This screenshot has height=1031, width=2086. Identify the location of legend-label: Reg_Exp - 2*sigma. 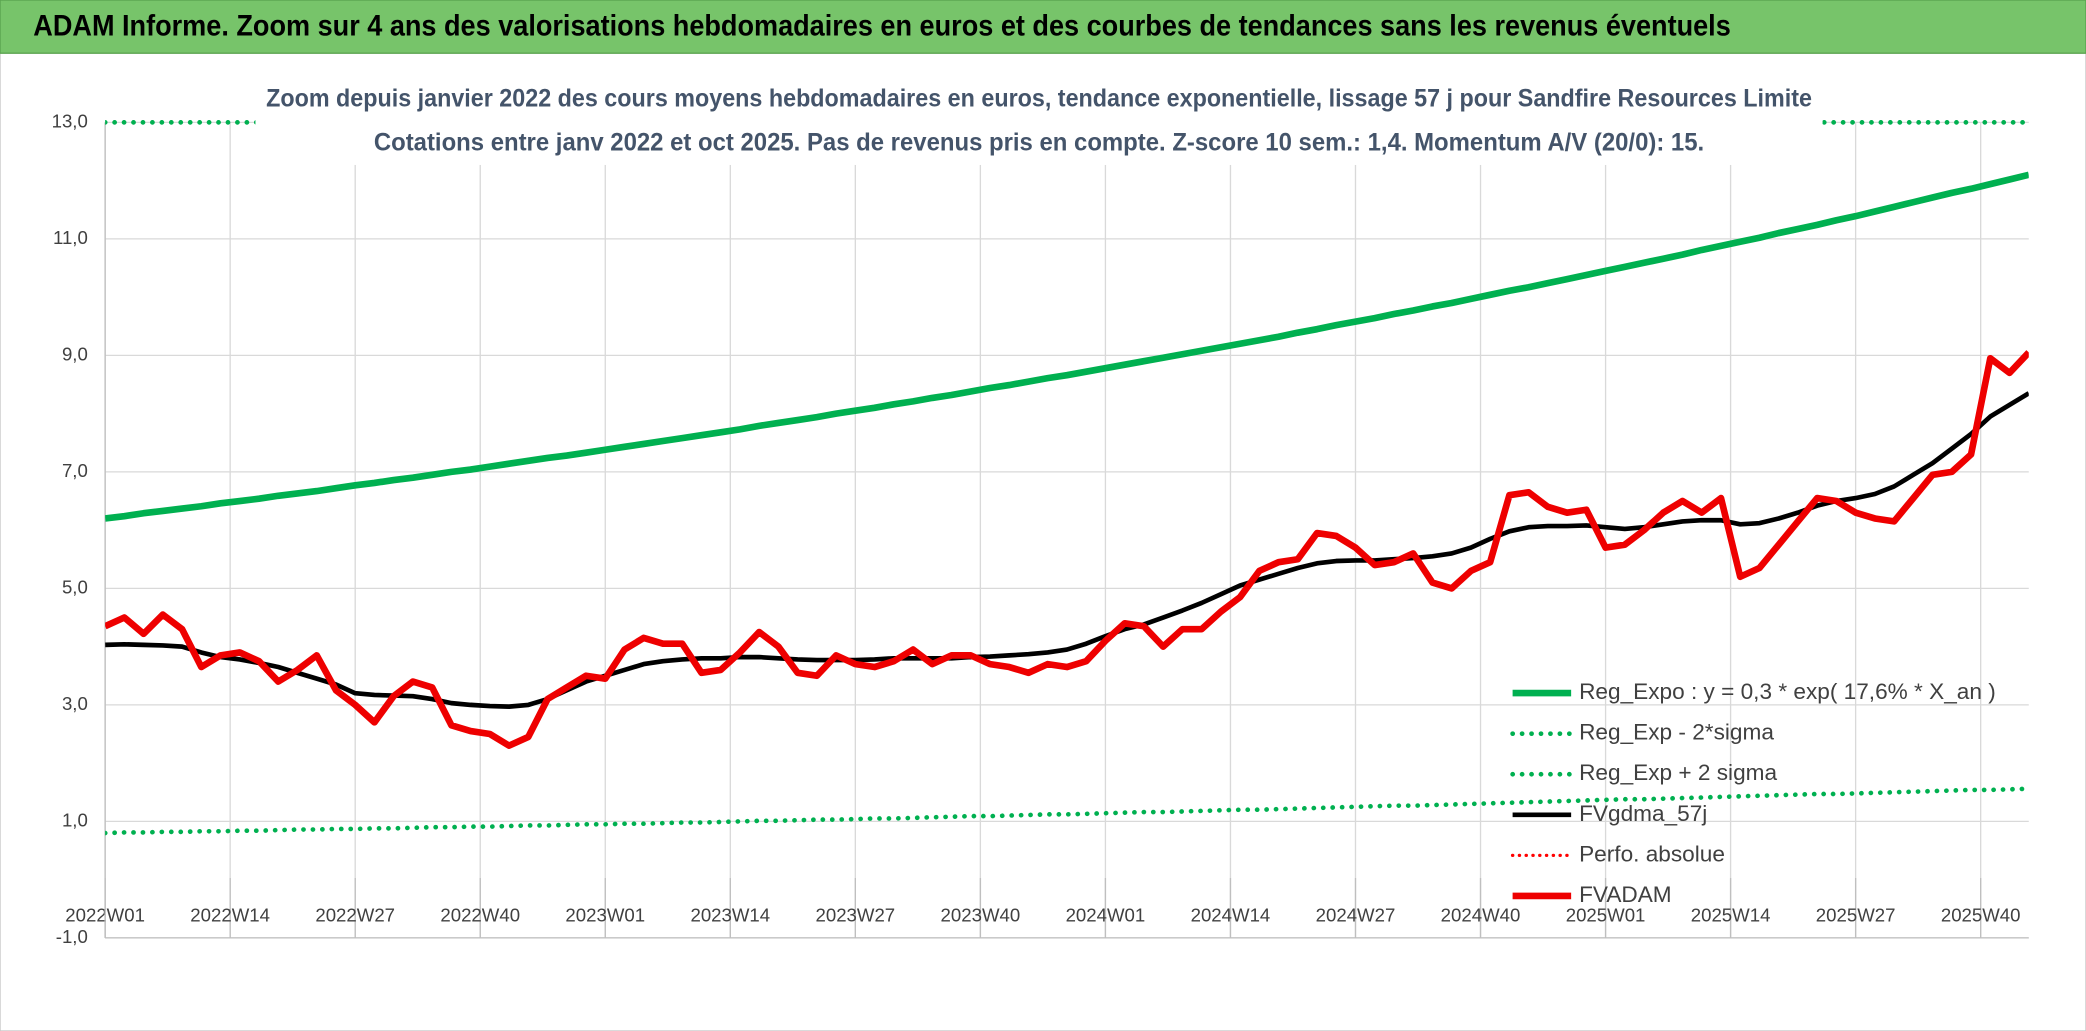
(1676, 732).